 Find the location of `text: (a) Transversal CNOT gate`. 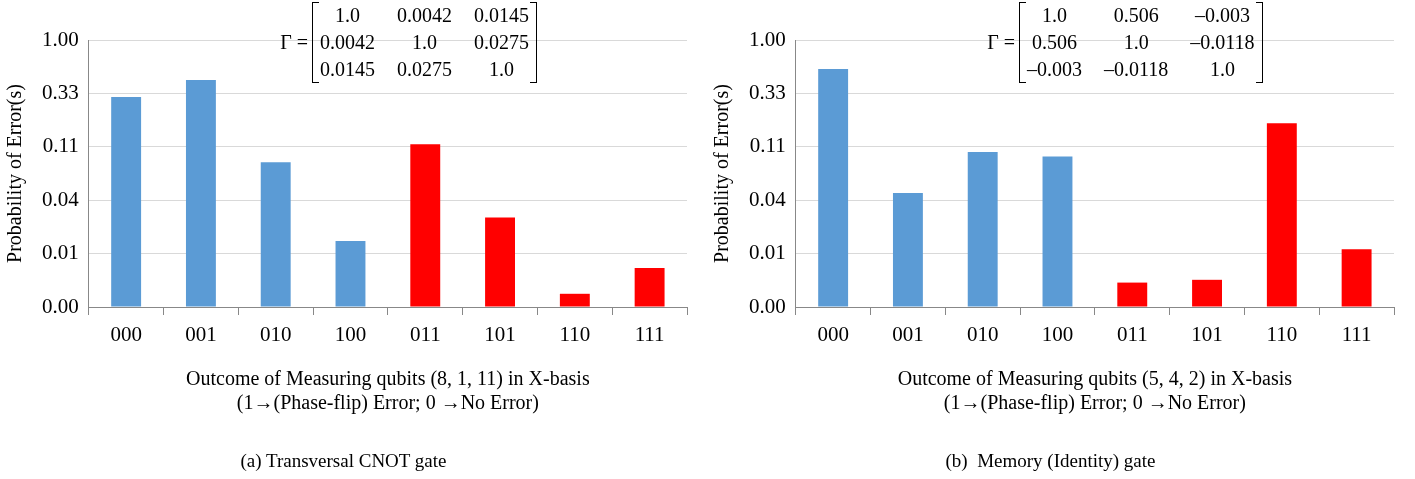

text: (a) Transversal CNOT gate is located at coordinates (343, 460).